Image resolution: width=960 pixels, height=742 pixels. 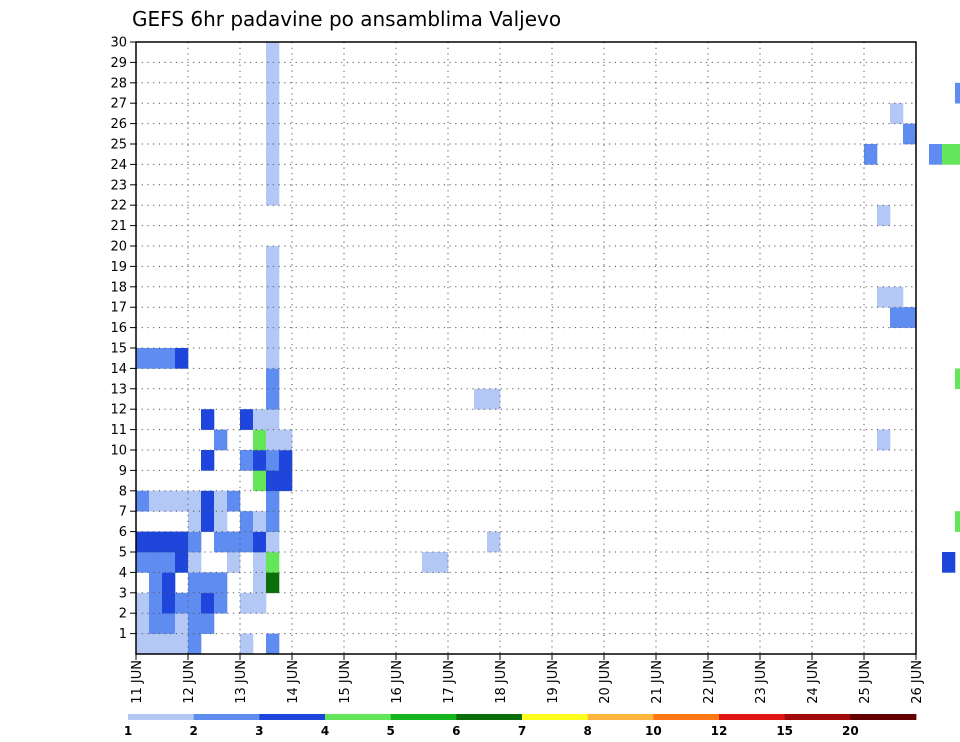 I want to click on y-tick-label: 13, so click(x=118, y=389).